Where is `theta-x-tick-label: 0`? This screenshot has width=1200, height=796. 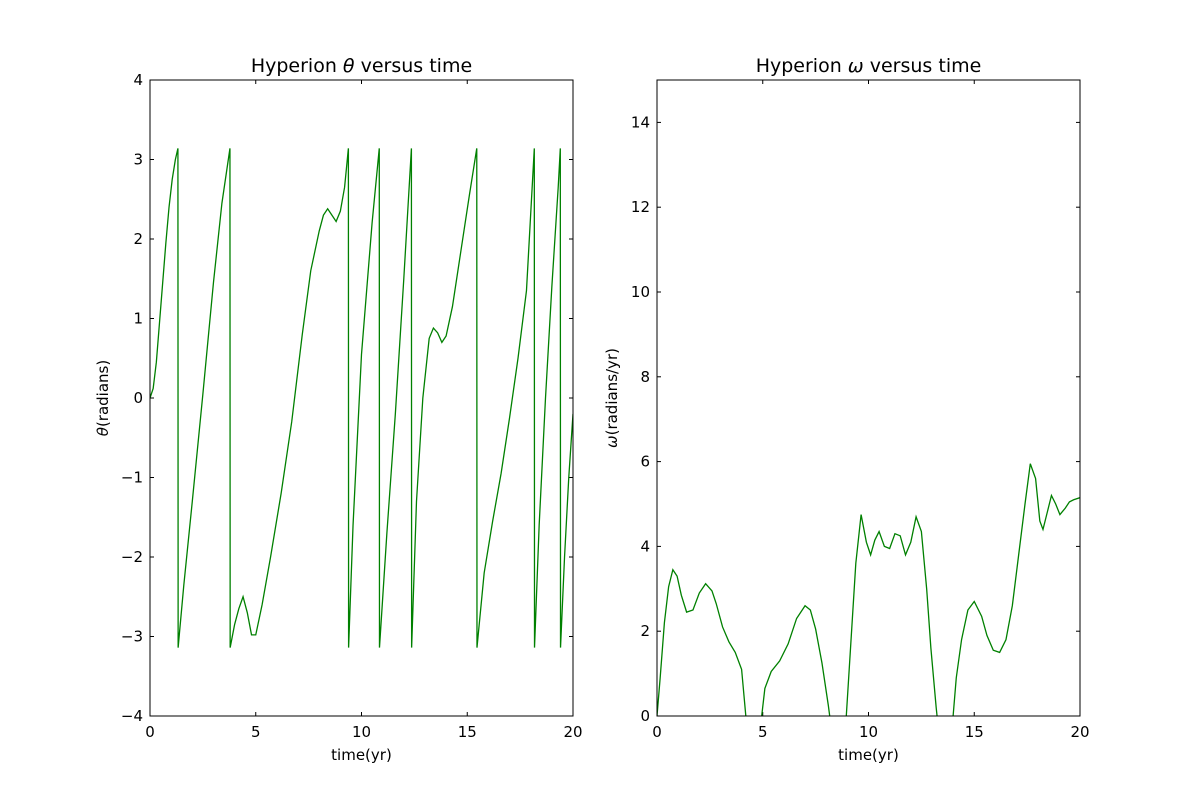
theta-x-tick-label: 0 is located at coordinates (150, 732).